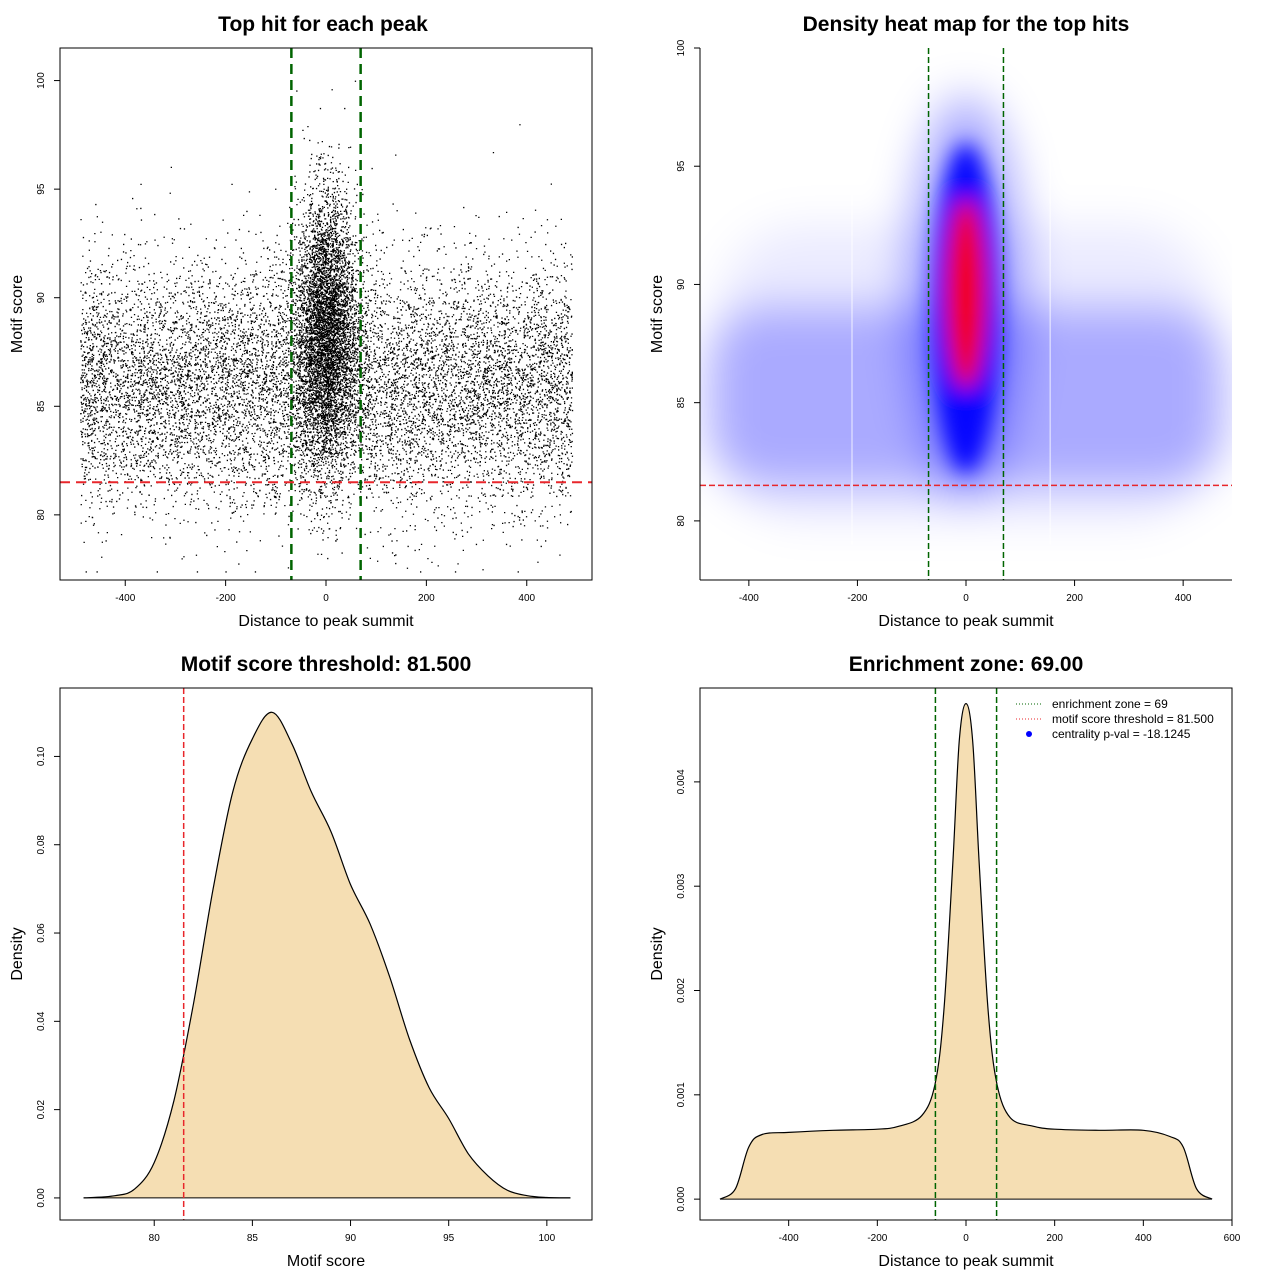 The image size is (1280, 1280). Describe the element at coordinates (966, 621) in the screenshot. I see `heatmap-x-label: Distance to peak summit` at that location.